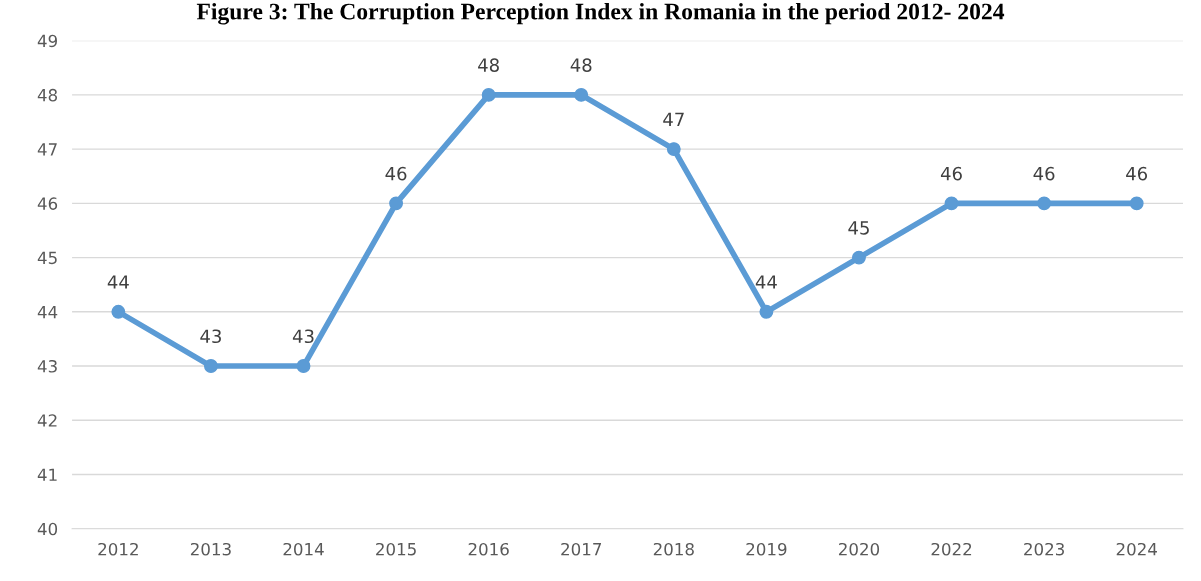  I want to click on data-label: 47, so click(673, 119).